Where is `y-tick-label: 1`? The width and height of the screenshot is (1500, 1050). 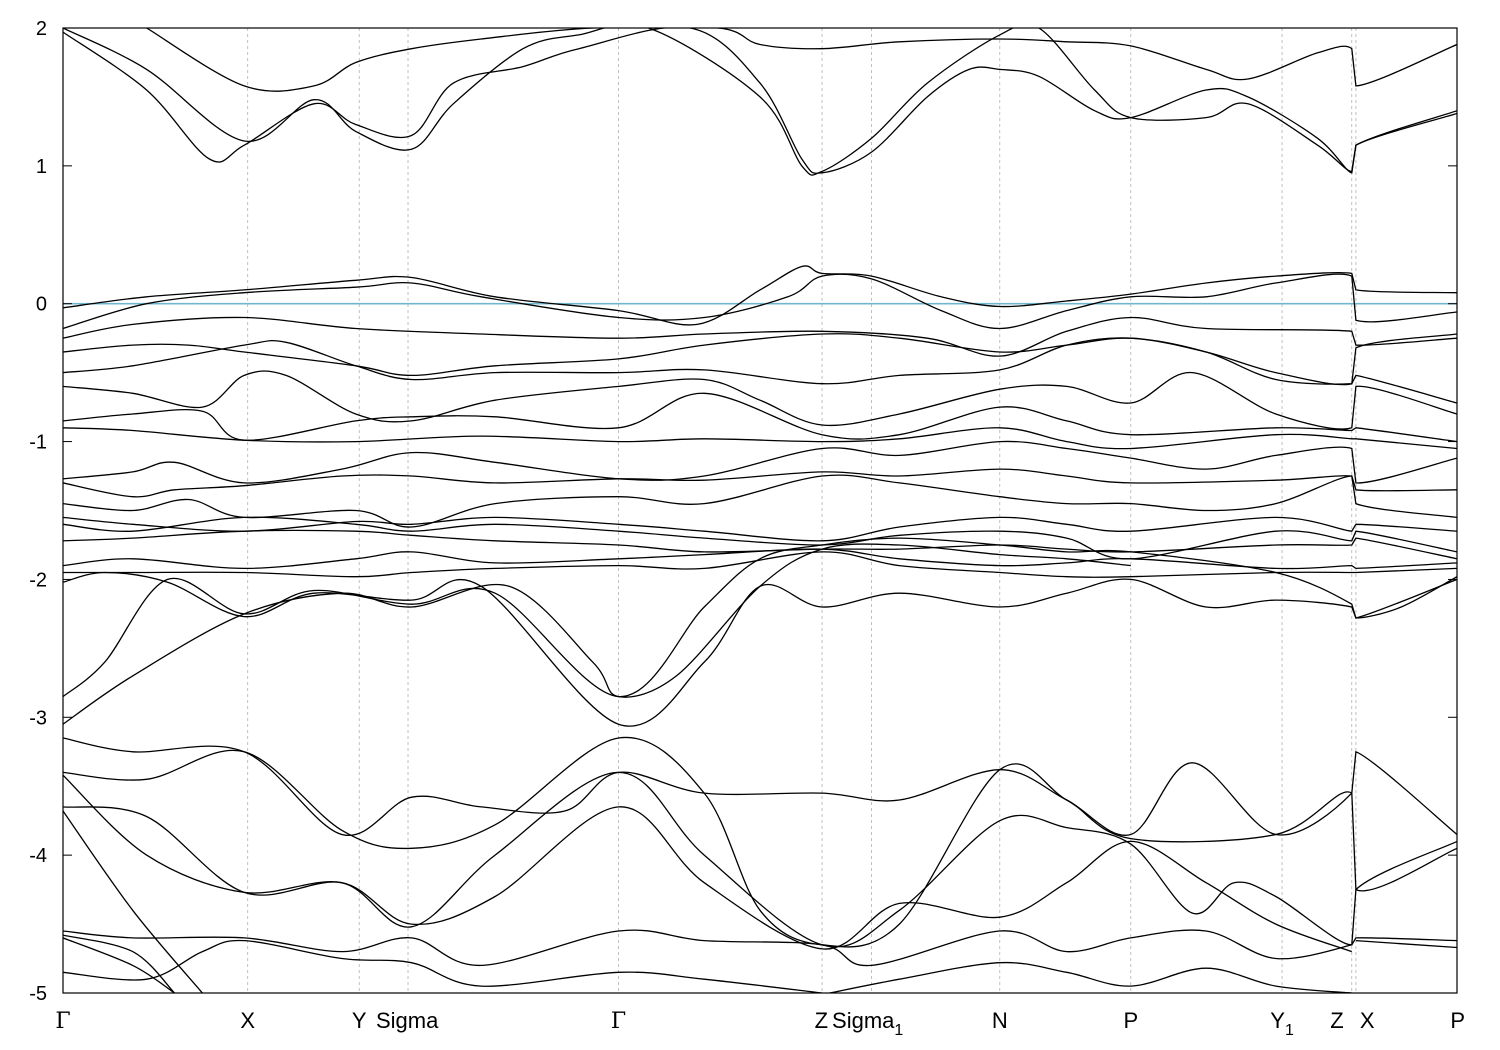 y-tick-label: 1 is located at coordinates (41, 167).